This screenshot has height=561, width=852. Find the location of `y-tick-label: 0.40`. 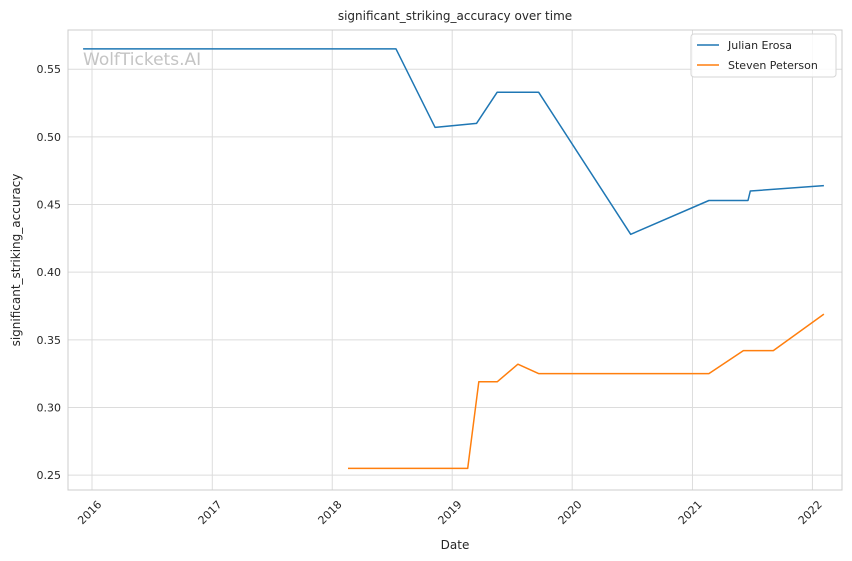

y-tick-label: 0.40 is located at coordinates (49, 272).